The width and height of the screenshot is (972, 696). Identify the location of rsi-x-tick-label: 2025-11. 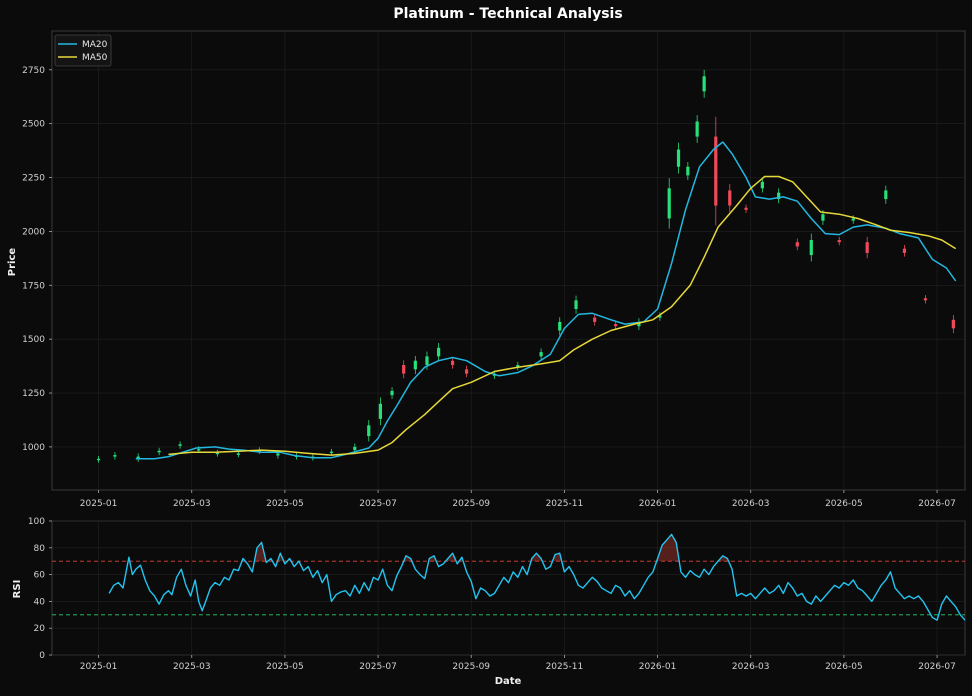
(565, 667).